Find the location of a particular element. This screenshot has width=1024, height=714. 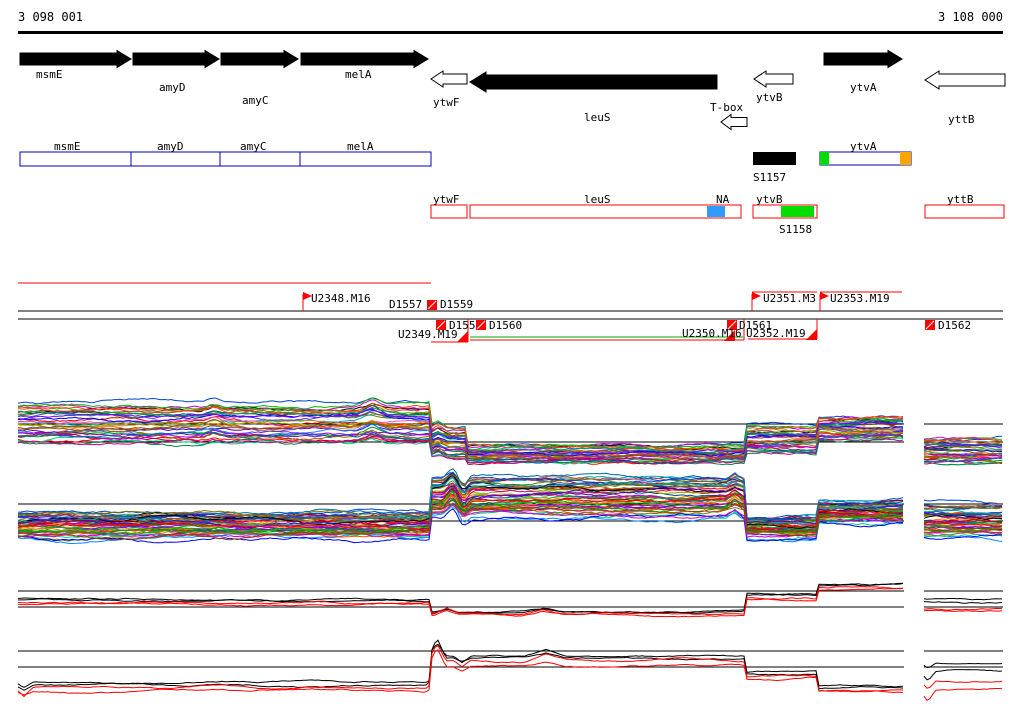

gene-T-box: T-box is located at coordinates (729, 116).